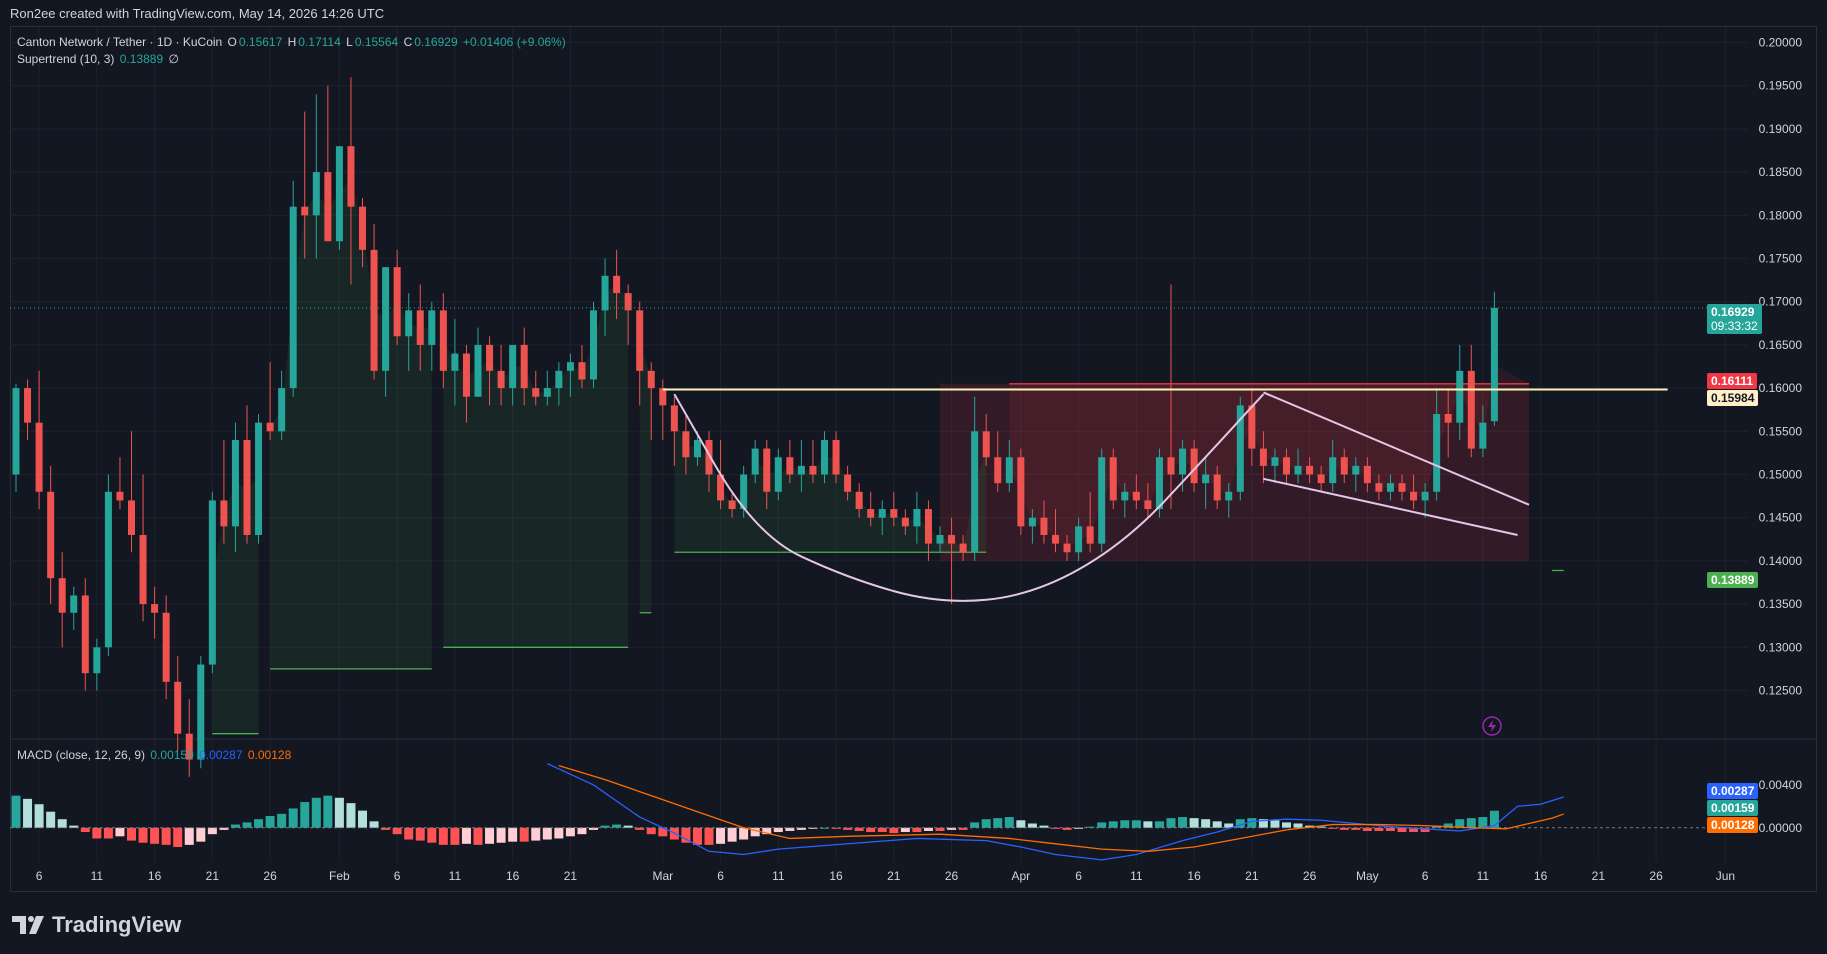  What do you see at coordinates (269, 755) in the screenshot?
I see `macd-signal-value: 0.00128` at bounding box center [269, 755].